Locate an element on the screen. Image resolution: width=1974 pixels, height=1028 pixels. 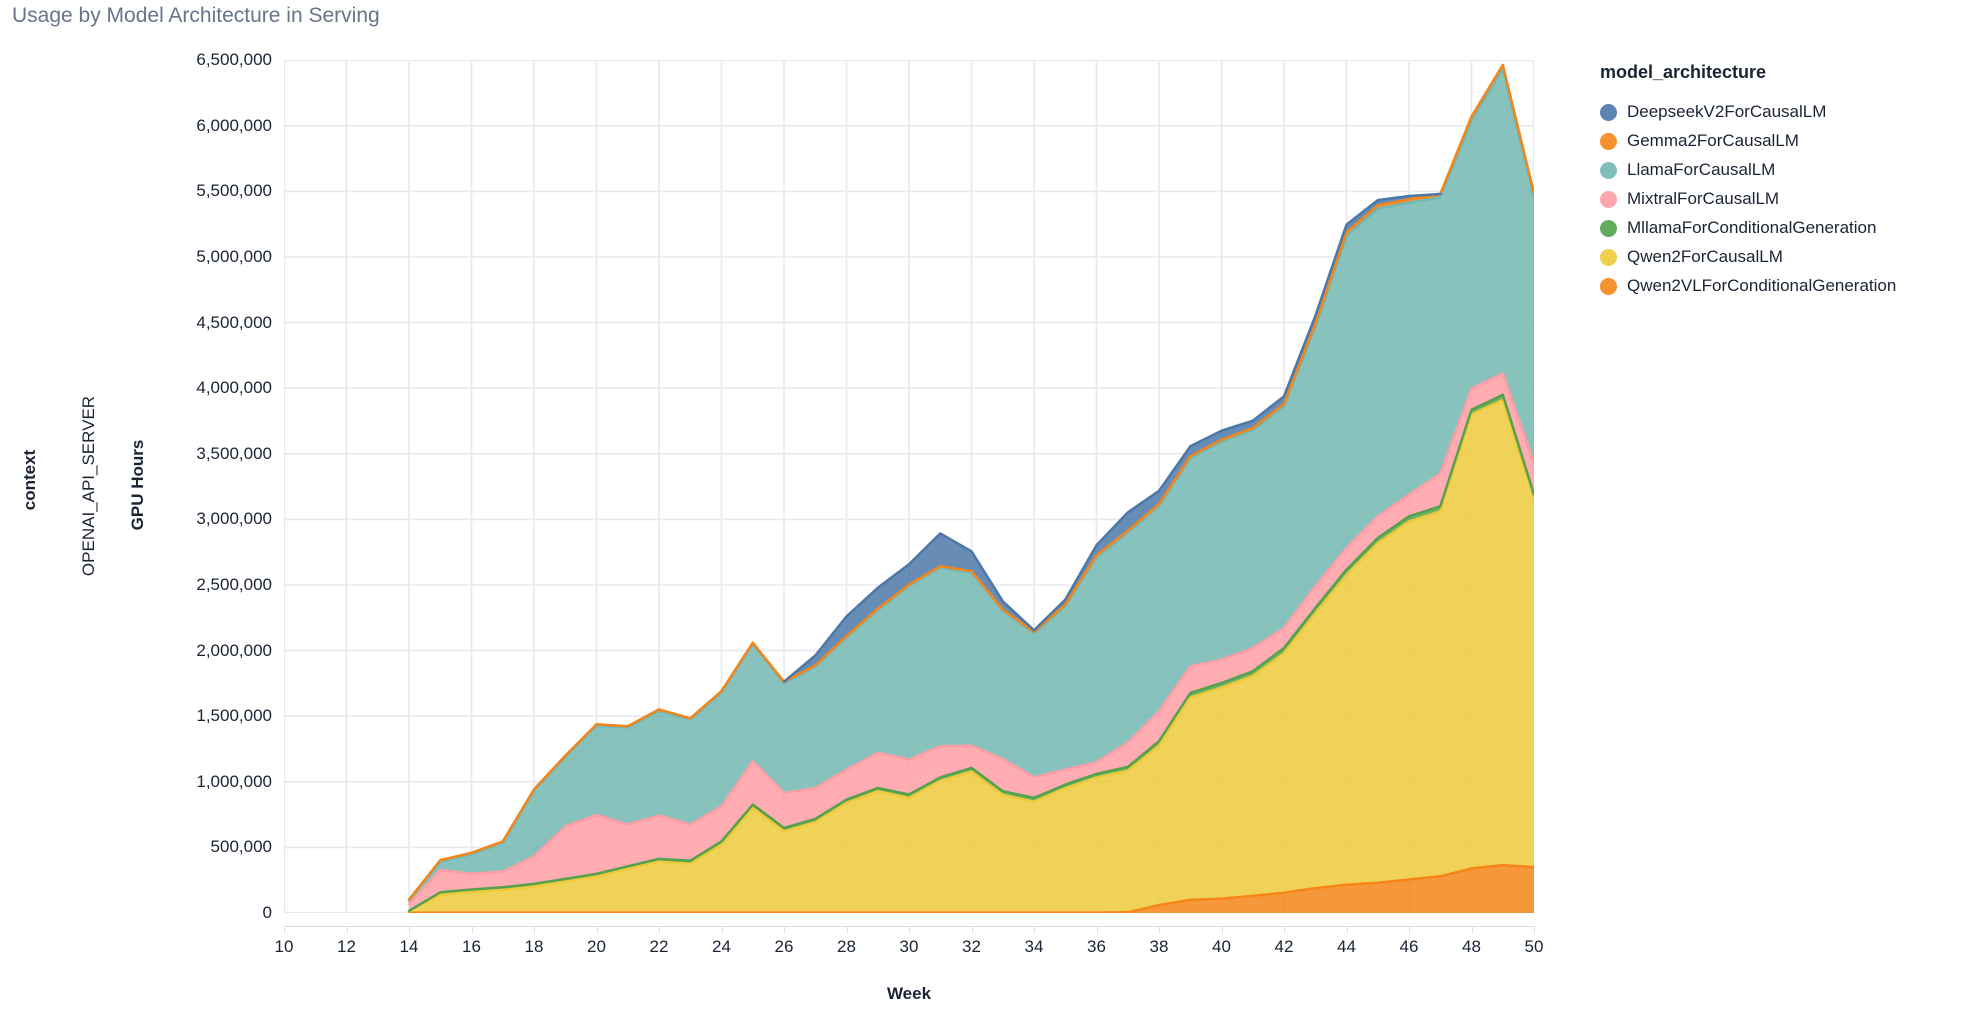
facet-value-label: OPENAI_API_SERVER is located at coordinates (88, 486).